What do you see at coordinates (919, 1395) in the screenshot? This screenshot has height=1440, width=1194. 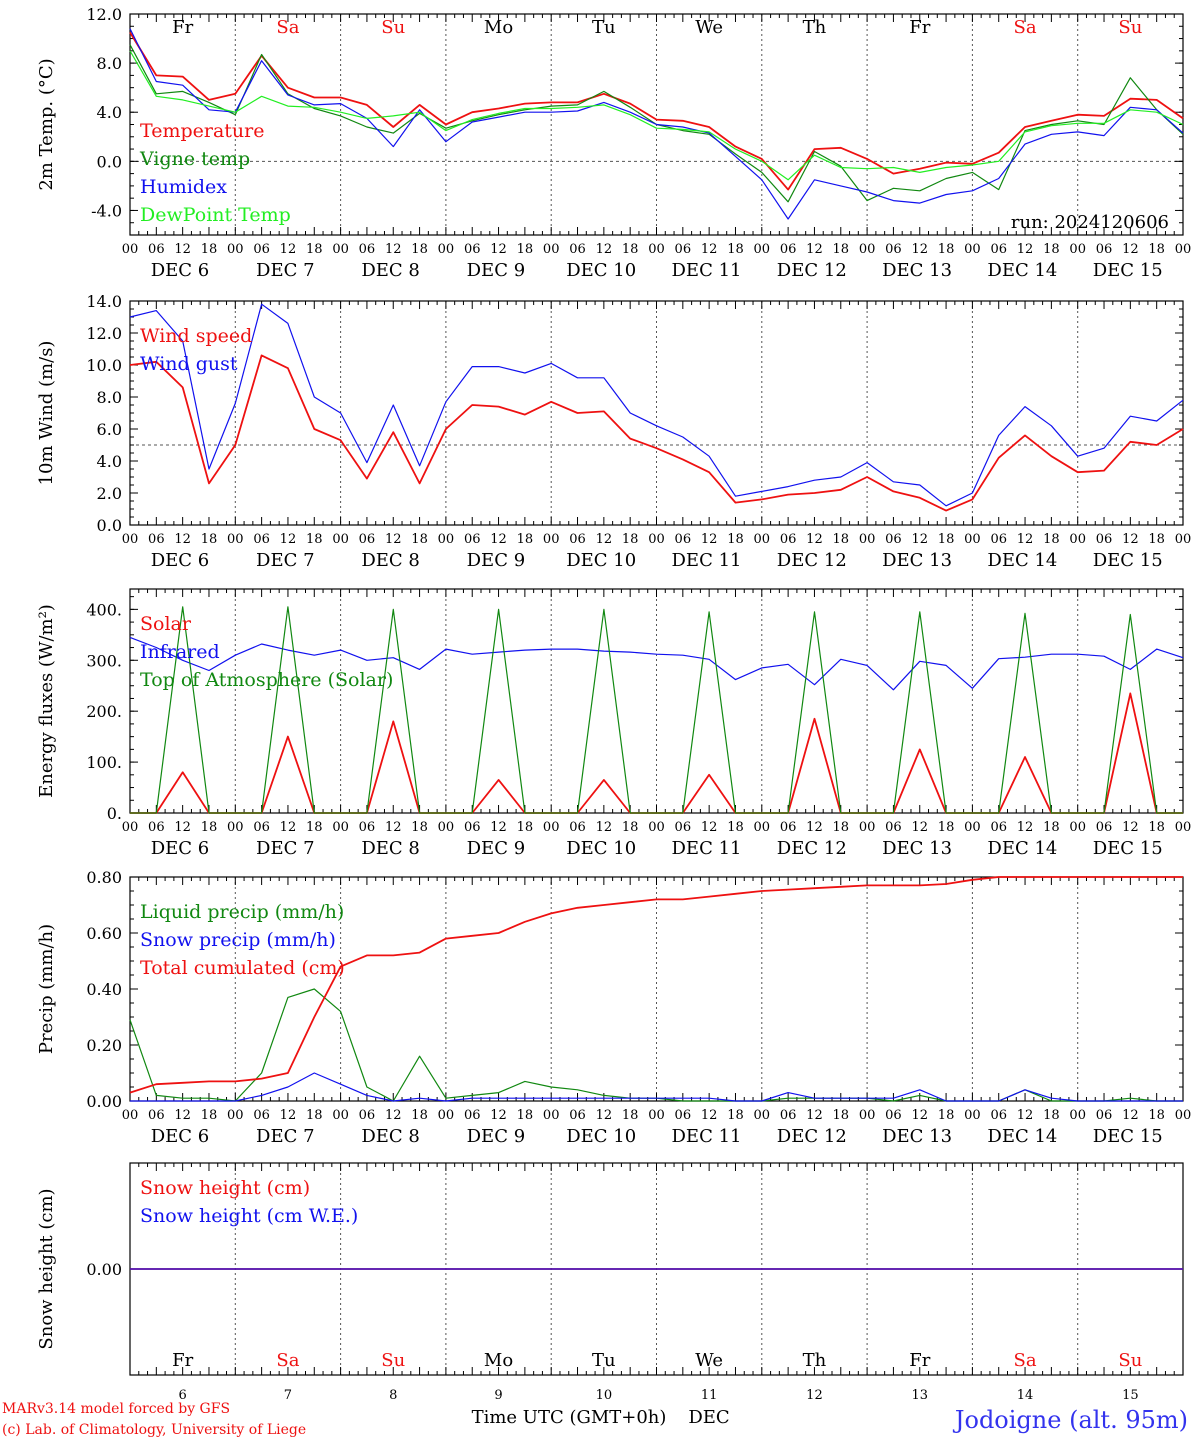 I see `x-day-number: 13` at bounding box center [919, 1395].